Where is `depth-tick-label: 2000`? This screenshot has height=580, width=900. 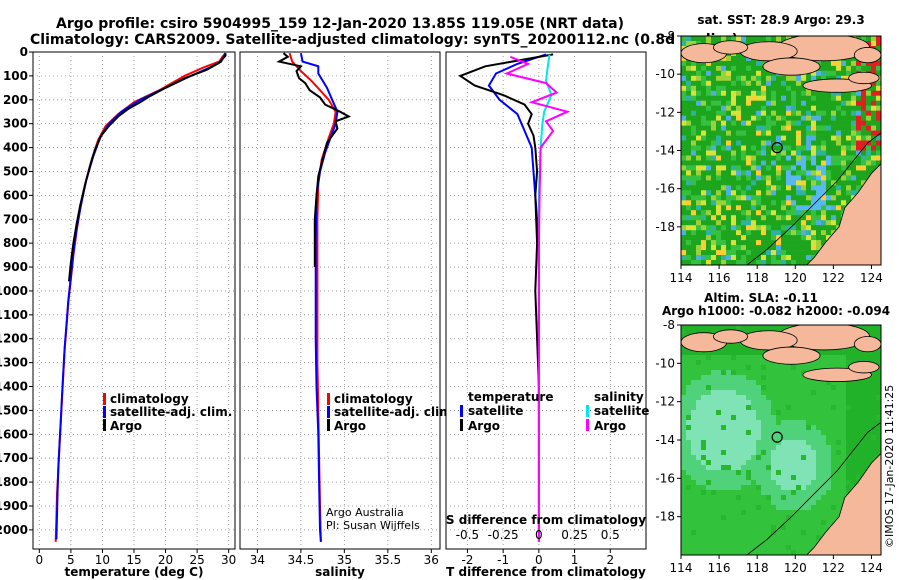
depth-tick-label: 2000 is located at coordinates (14, 530).